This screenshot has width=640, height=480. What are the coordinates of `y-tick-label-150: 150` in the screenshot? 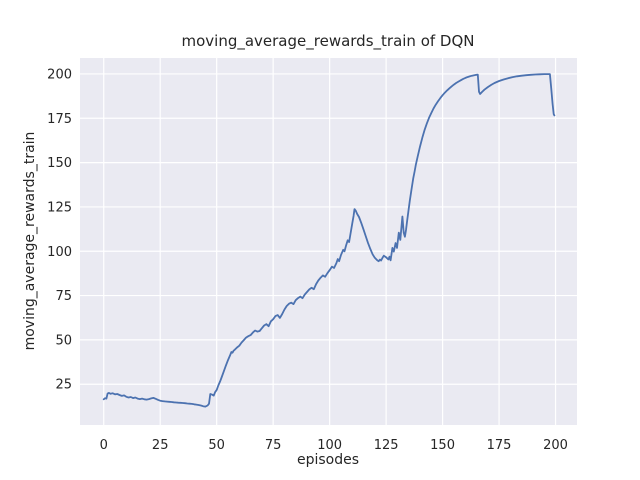 It's located at (59, 163).